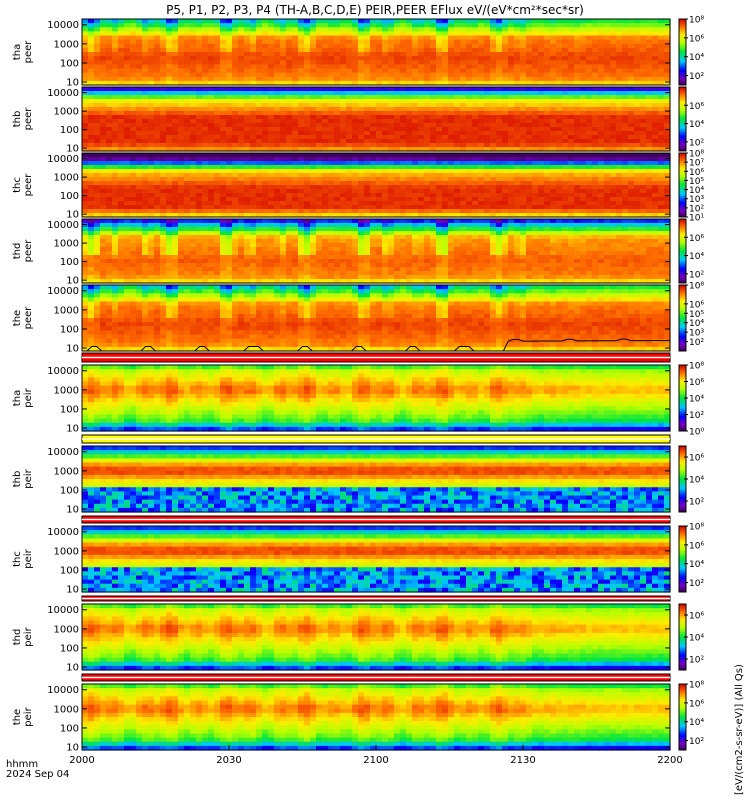 This screenshot has height=800, width=750. I want to click on colorbar-tick-label: 10⁵, so click(696, 182).